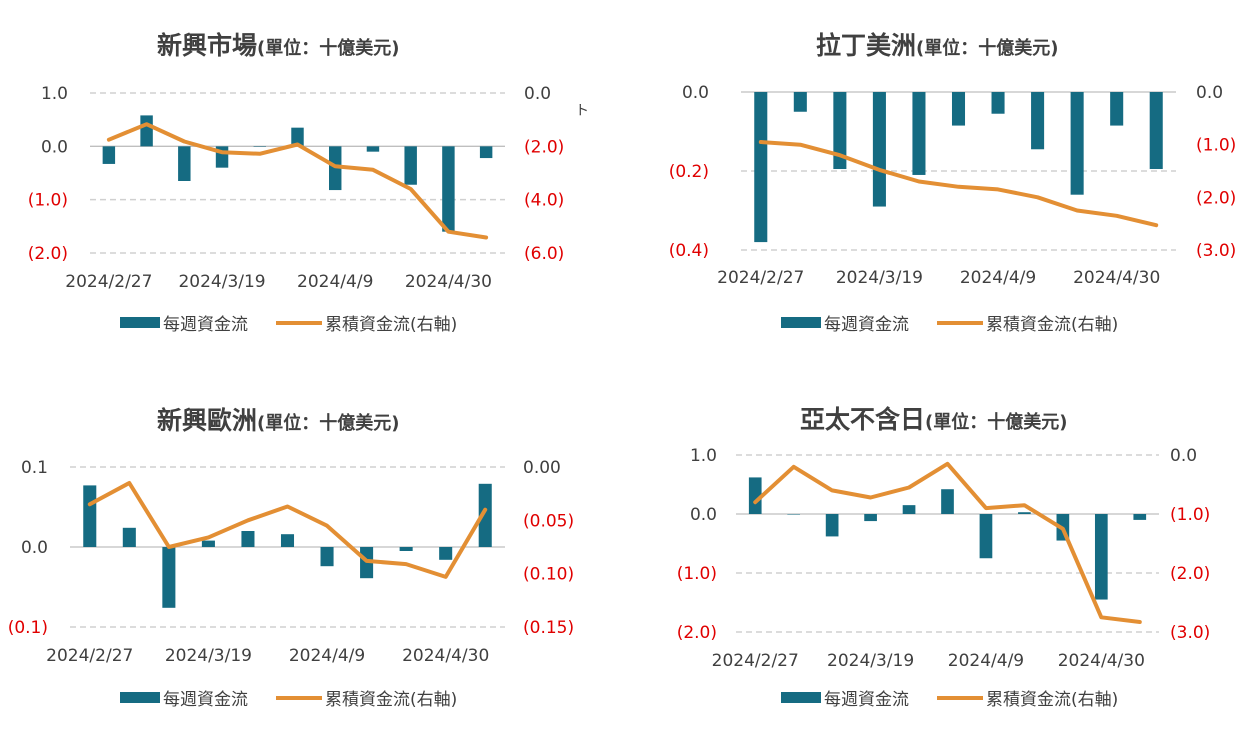 This screenshot has width=1248, height=735. I want to click on left-tick-label: 0.1, so click(34, 468).